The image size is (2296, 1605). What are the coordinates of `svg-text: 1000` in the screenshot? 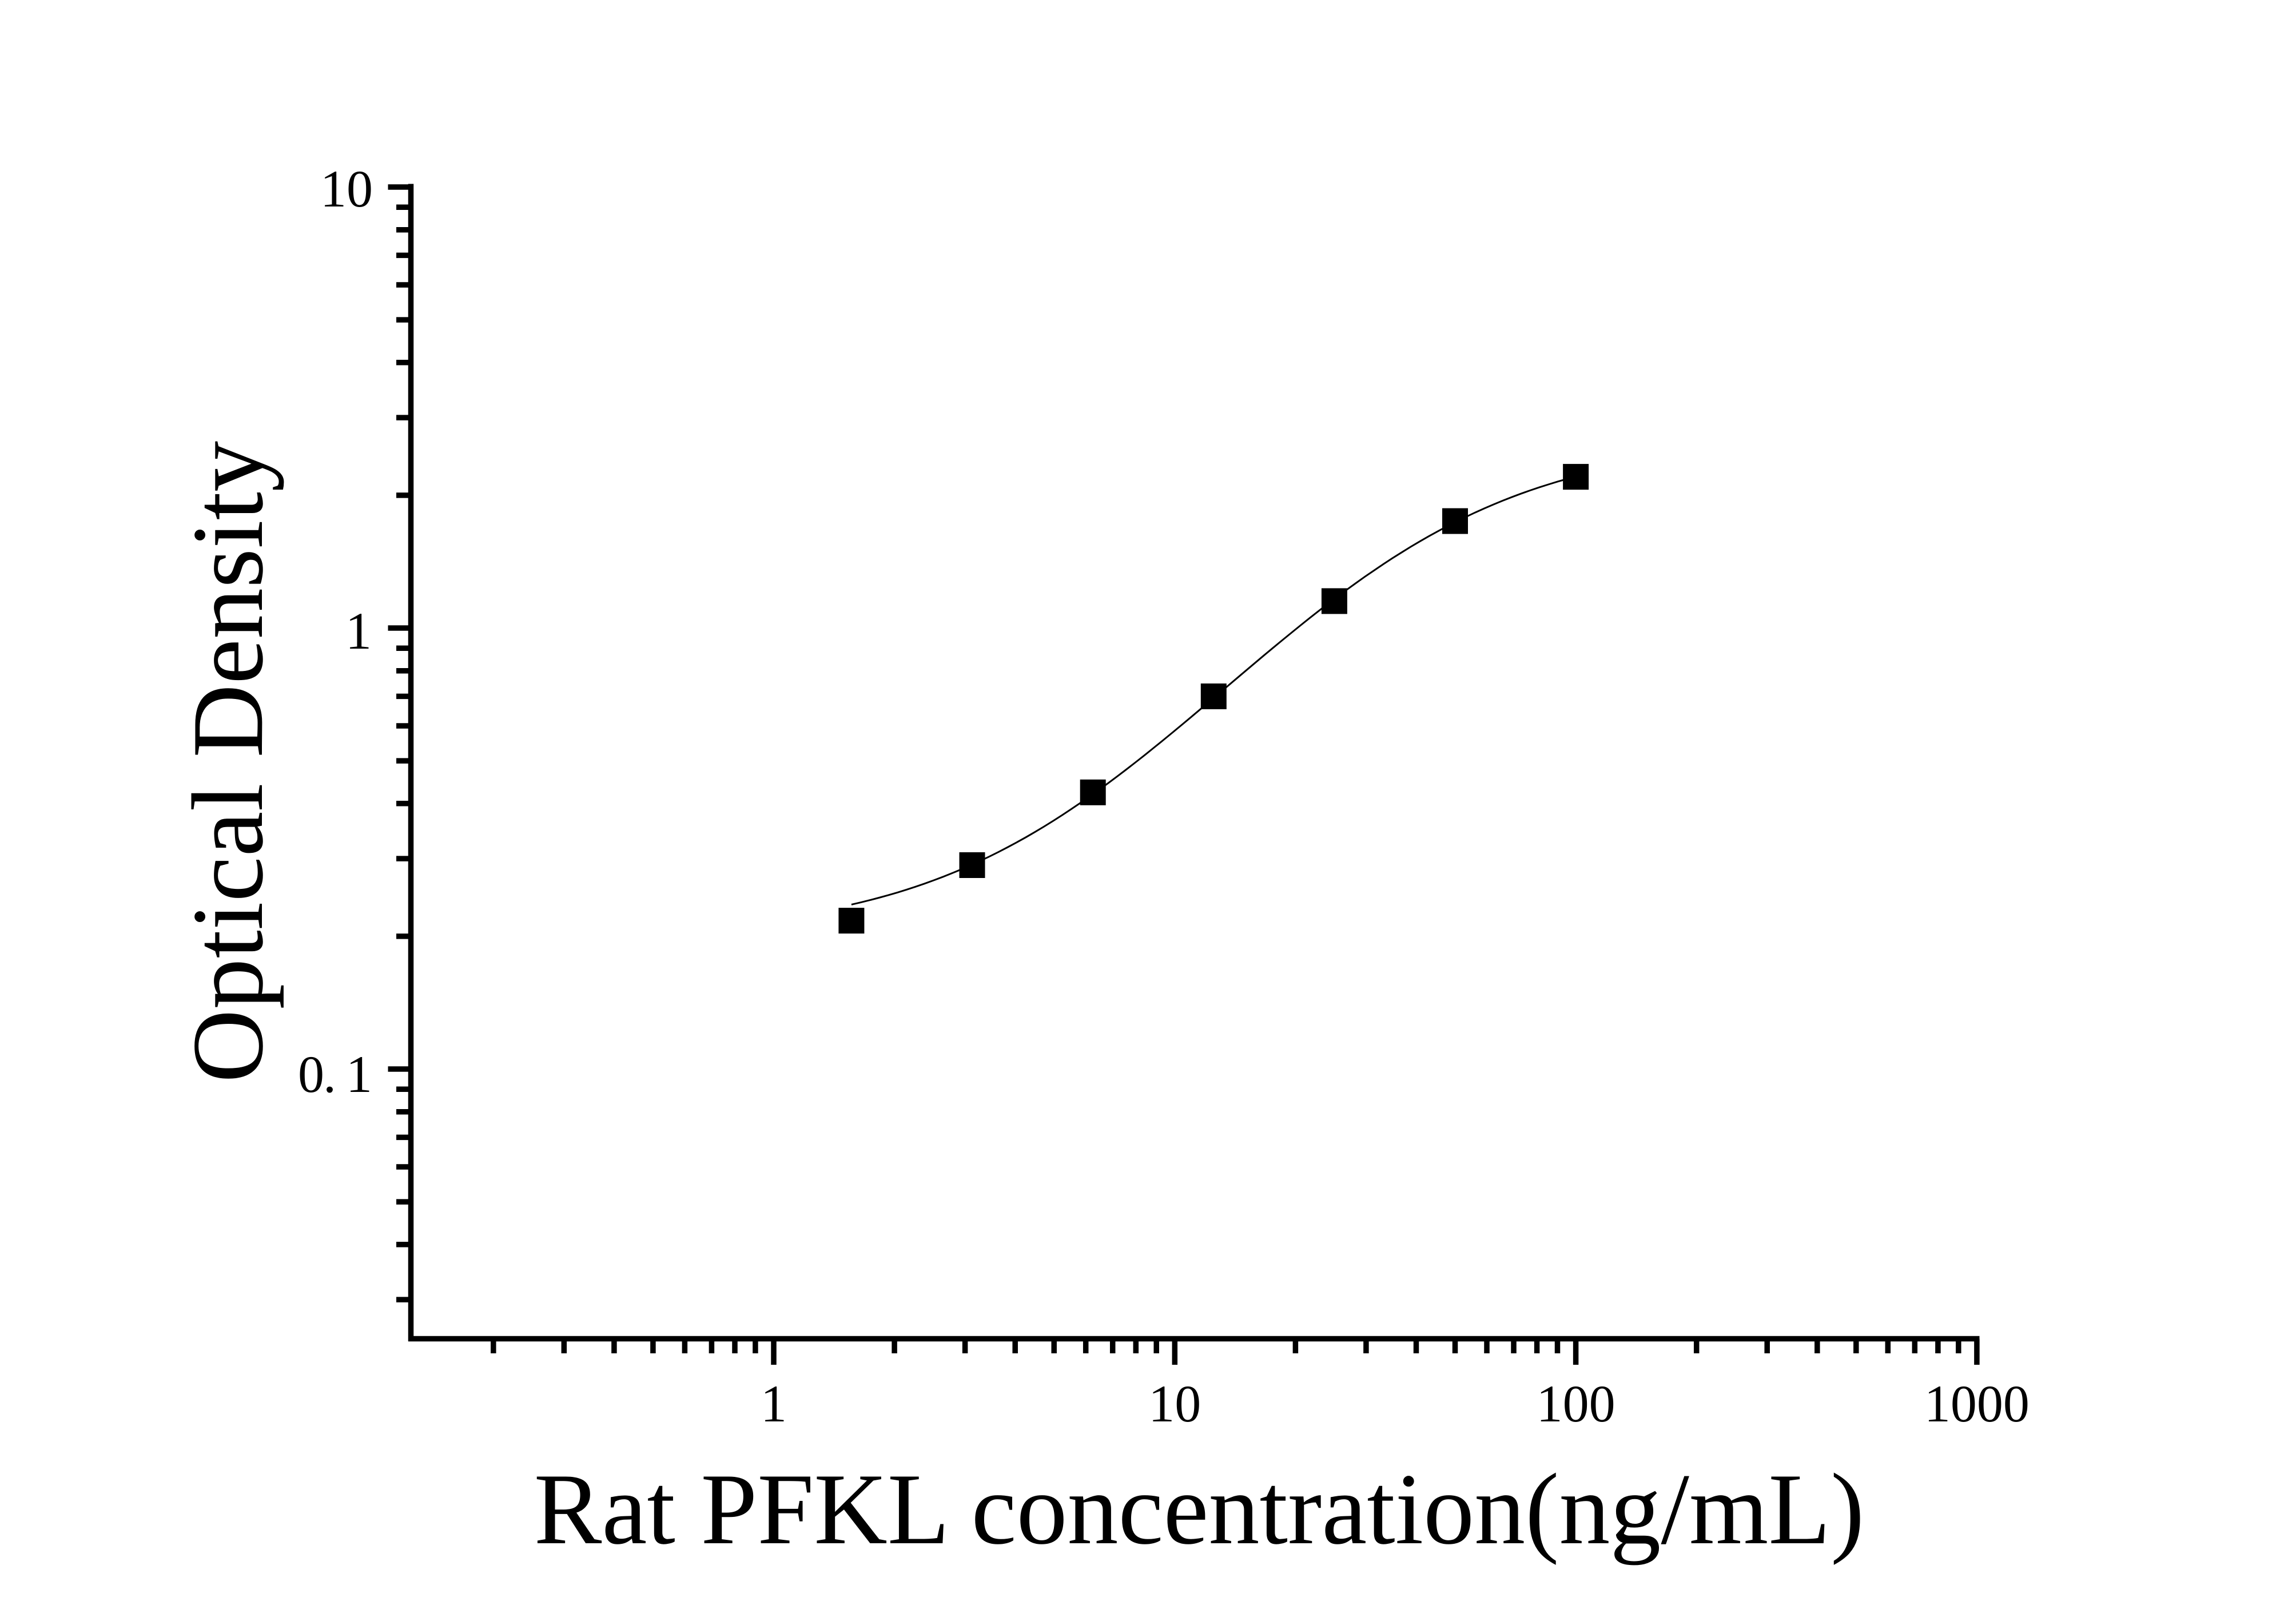 It's located at (1977, 1403).